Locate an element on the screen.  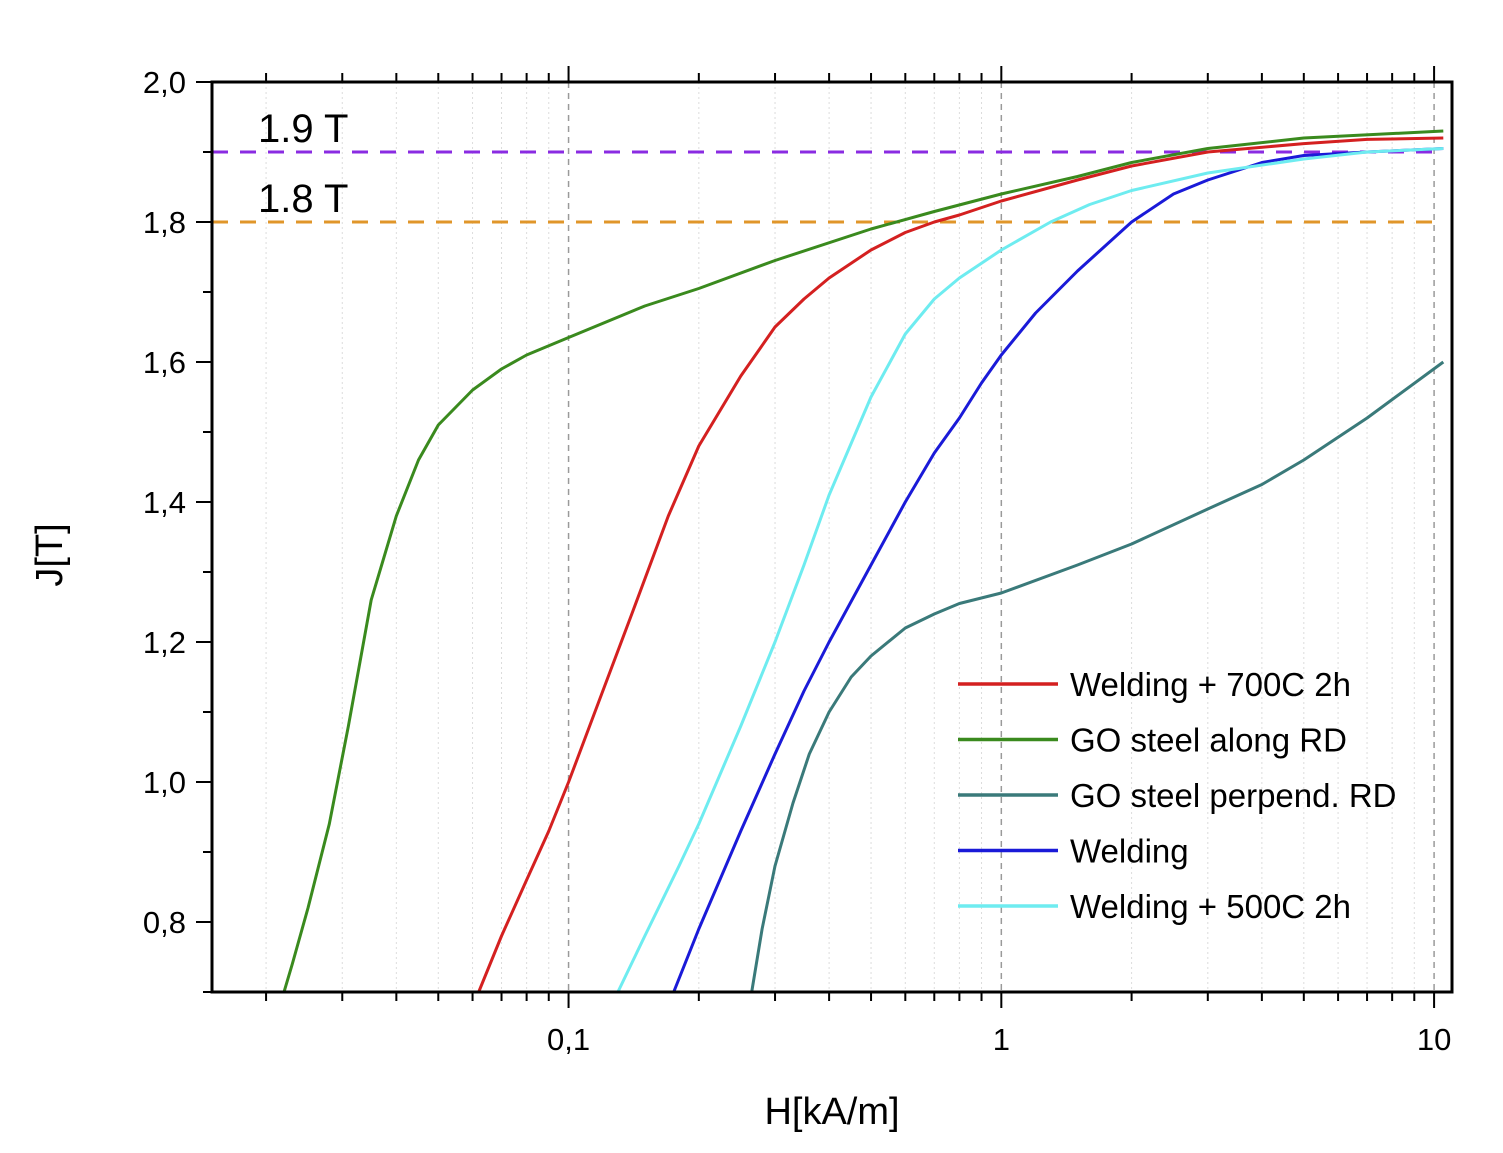
y-tick-label: 1,6 is located at coordinates (164, 362).